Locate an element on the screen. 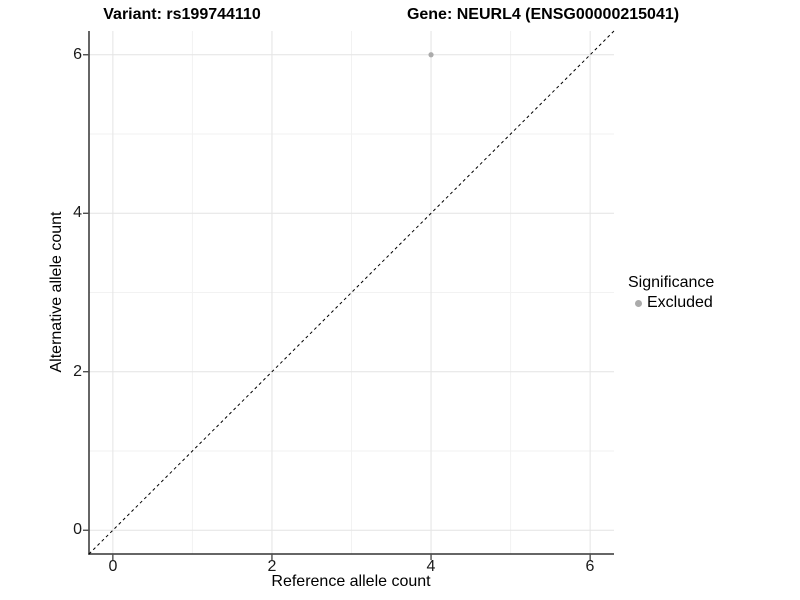 The width and height of the screenshot is (800, 600). x-tick-label: 0 is located at coordinates (113, 566).